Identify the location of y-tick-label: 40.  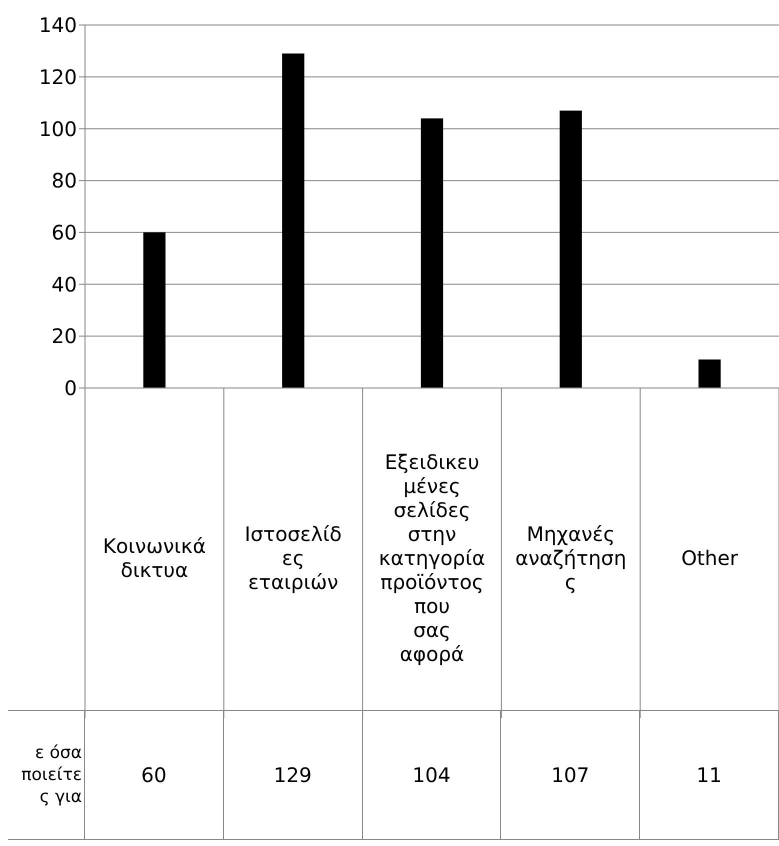
(64, 284).